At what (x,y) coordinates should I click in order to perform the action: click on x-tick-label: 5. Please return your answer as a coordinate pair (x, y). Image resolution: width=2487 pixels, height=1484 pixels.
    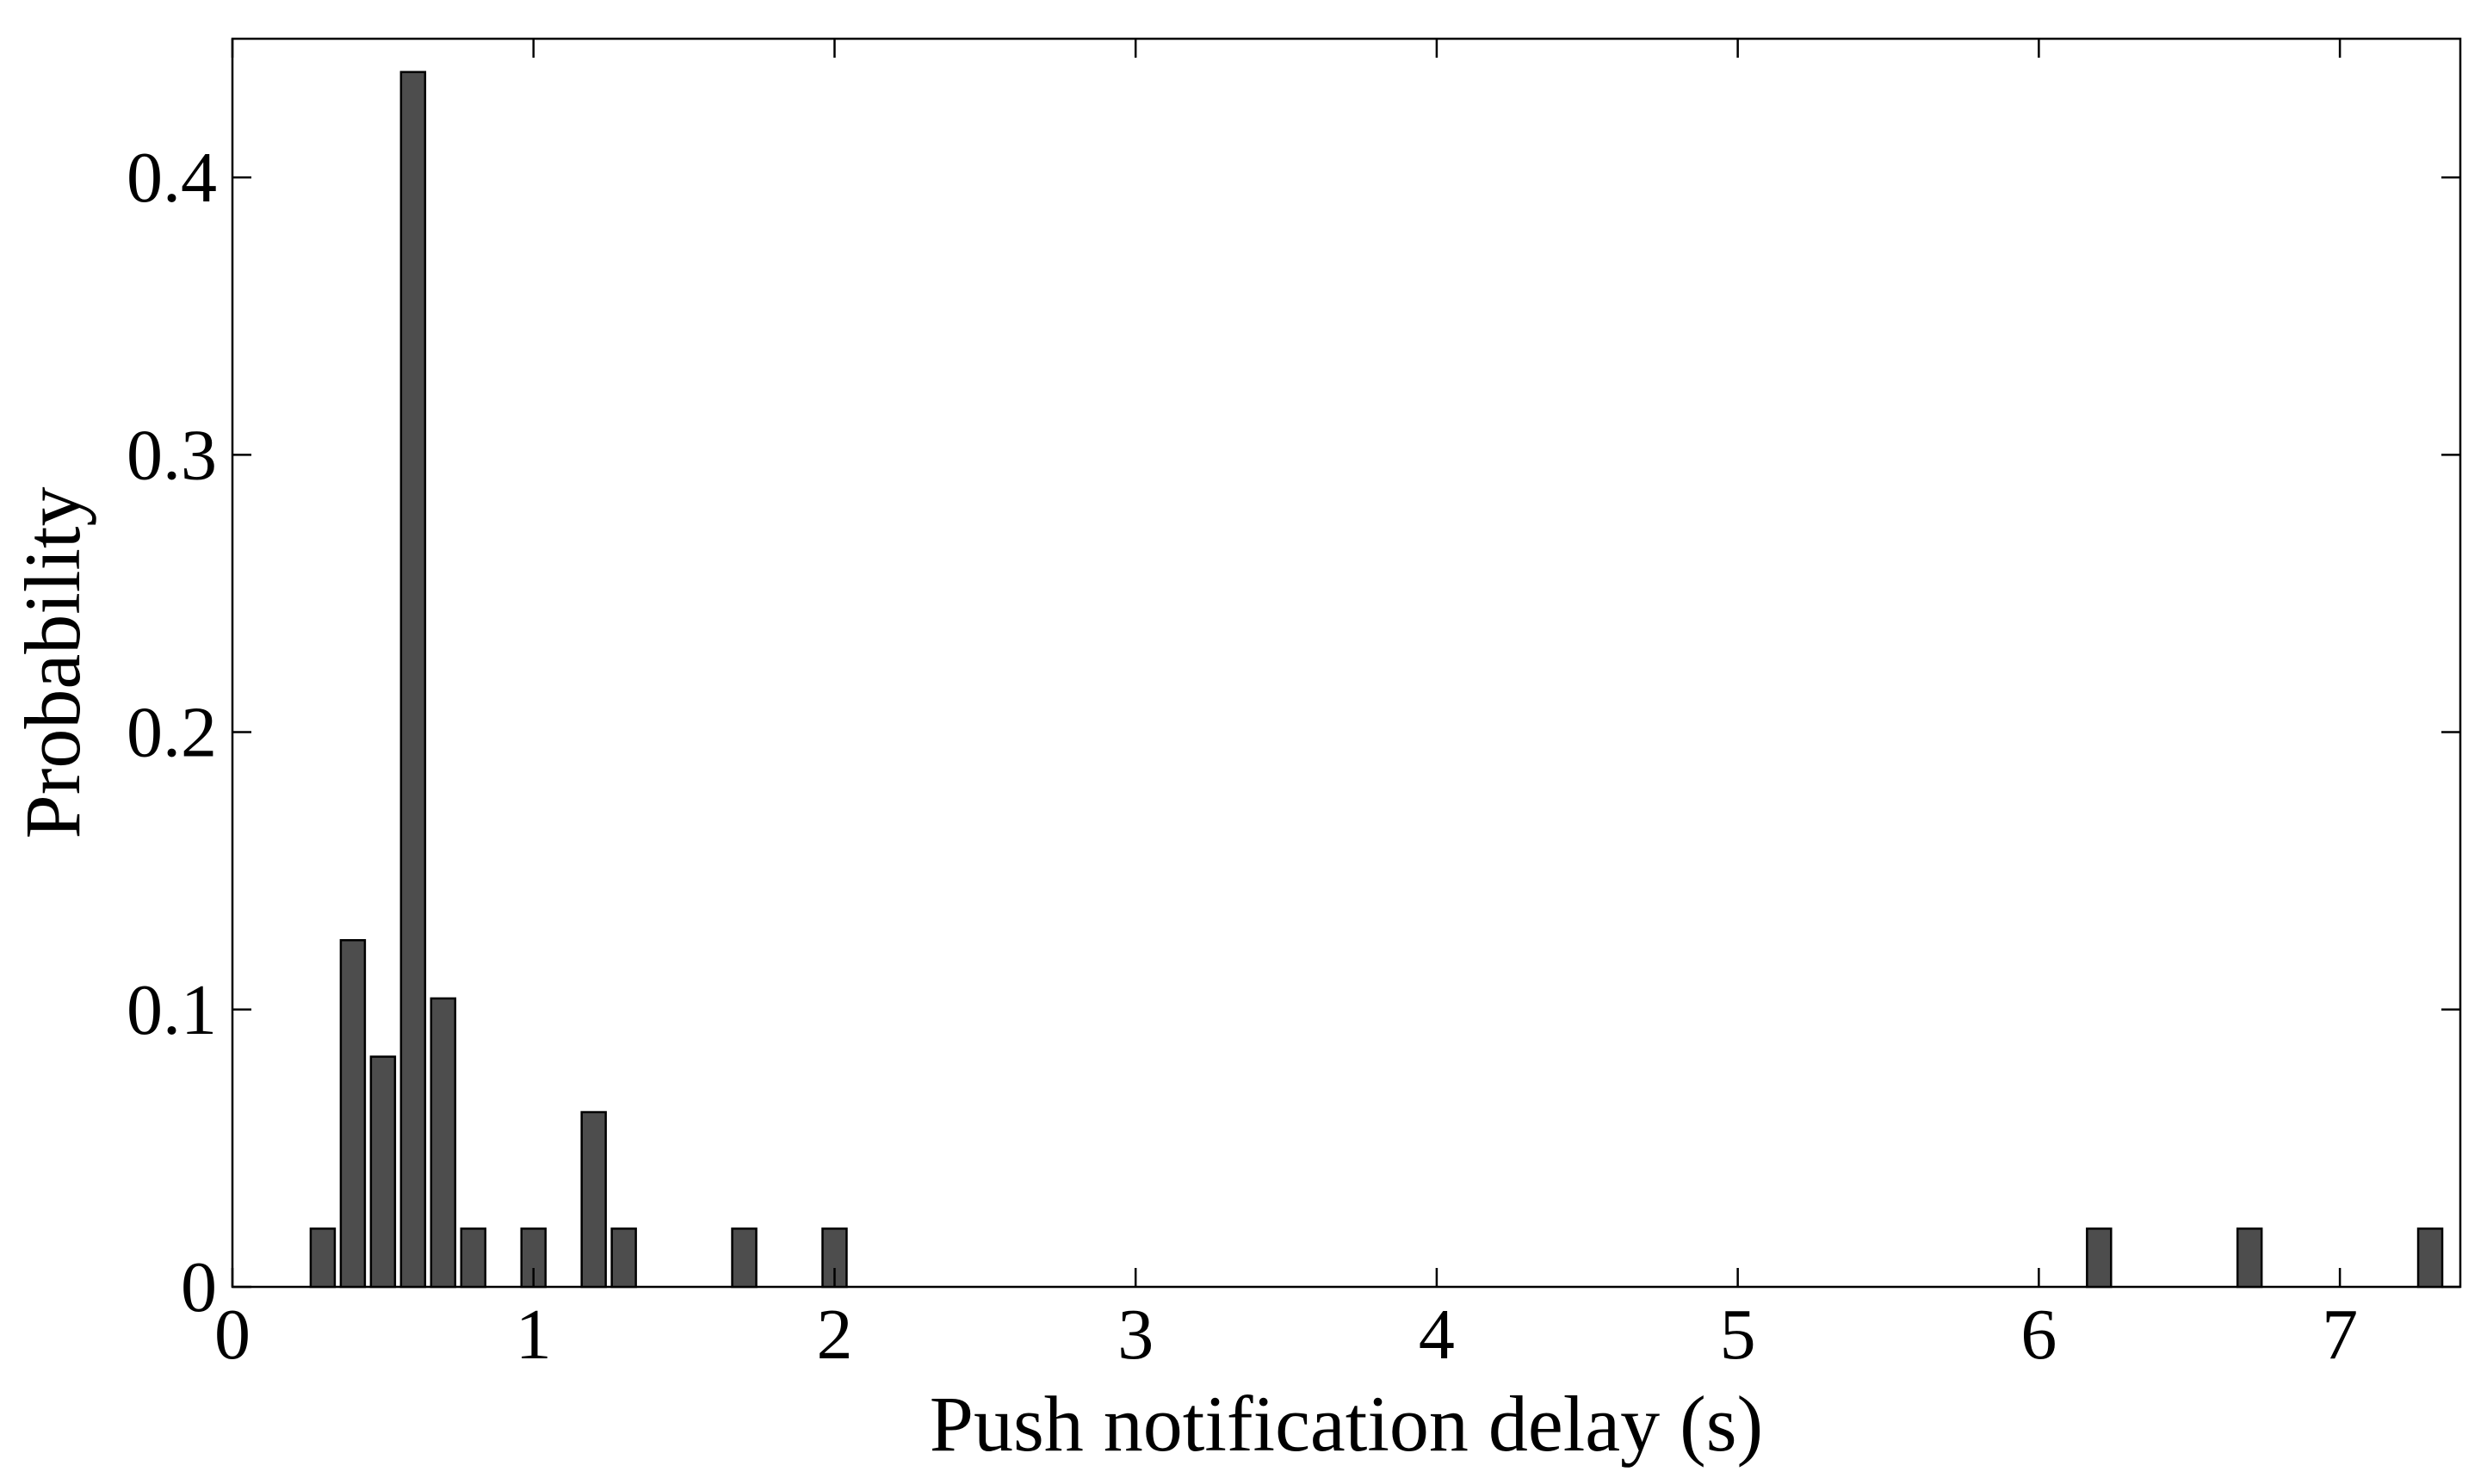
    Looking at the image, I should click on (1738, 1335).